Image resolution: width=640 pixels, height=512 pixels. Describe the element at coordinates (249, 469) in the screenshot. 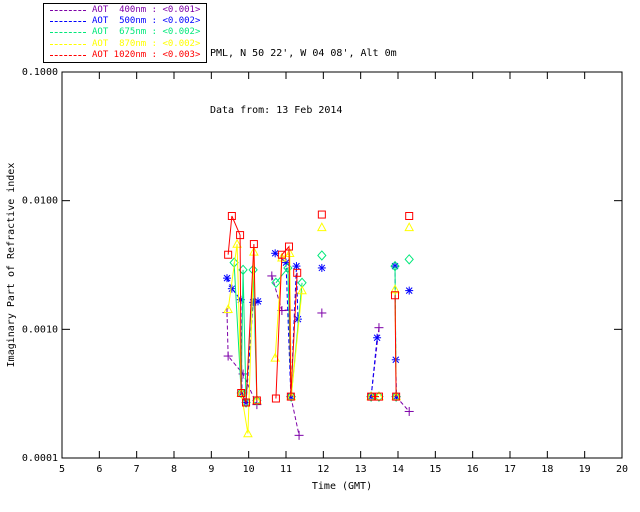

I see `svg-text: 10` at that location.